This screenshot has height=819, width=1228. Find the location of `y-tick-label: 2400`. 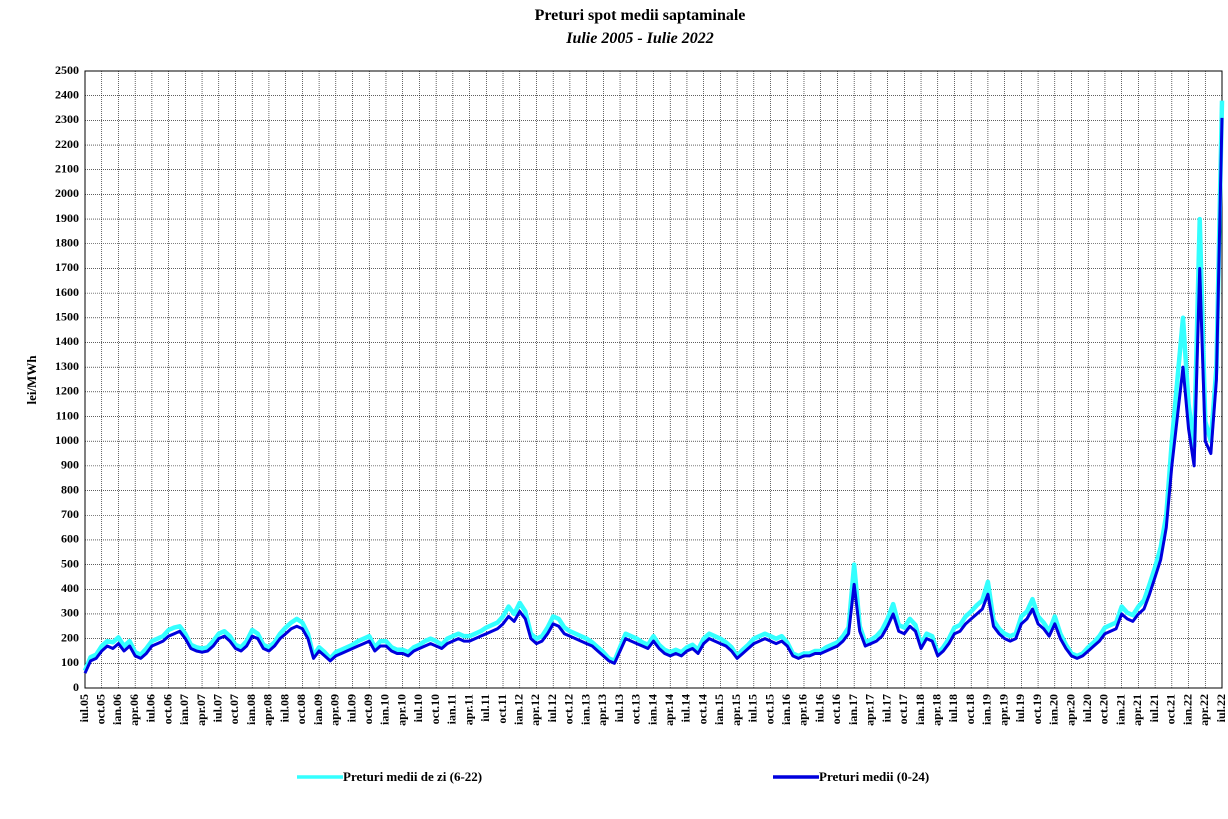

y-tick-label: 2400 is located at coordinates (67, 94).